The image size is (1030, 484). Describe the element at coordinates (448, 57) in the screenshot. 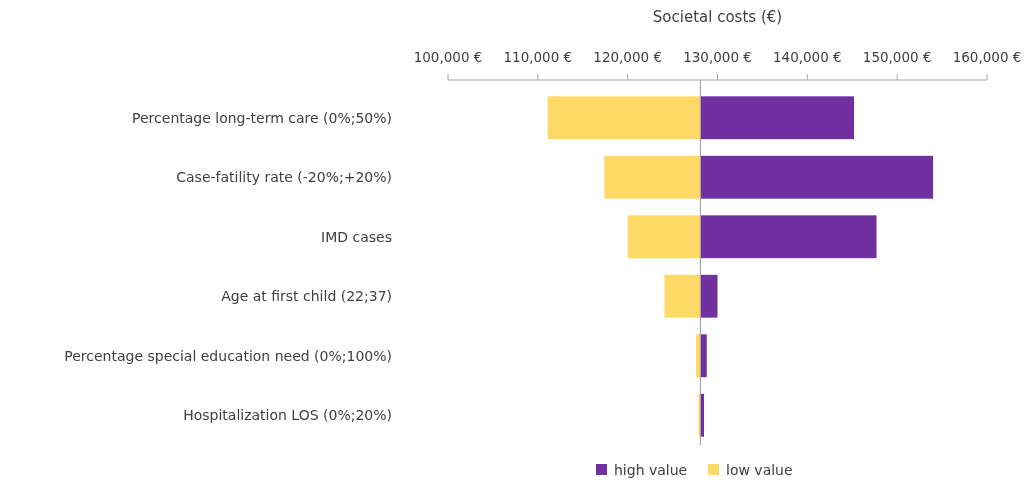

I see `x-tick-label: 100,000 €` at that location.